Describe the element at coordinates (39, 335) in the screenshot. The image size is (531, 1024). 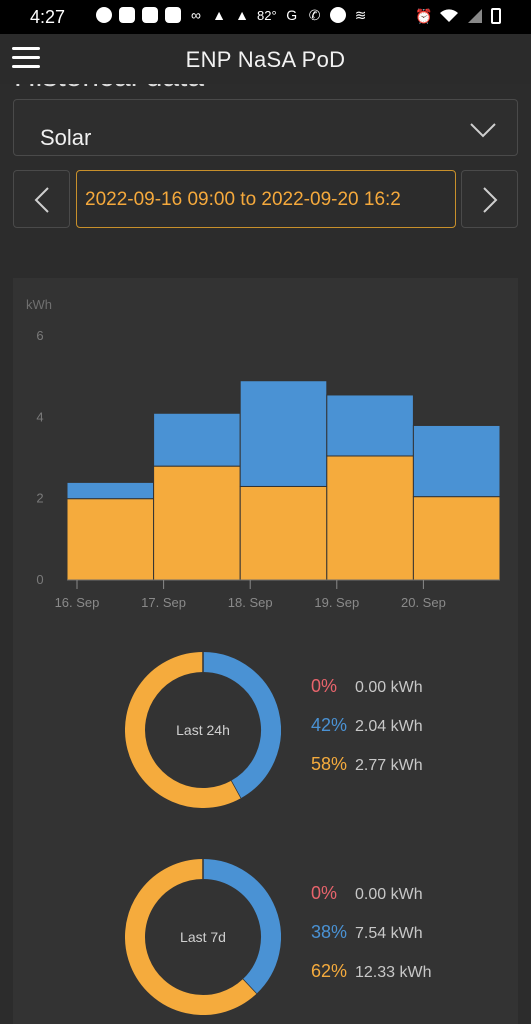
I see `y-tick-label: 6` at that location.